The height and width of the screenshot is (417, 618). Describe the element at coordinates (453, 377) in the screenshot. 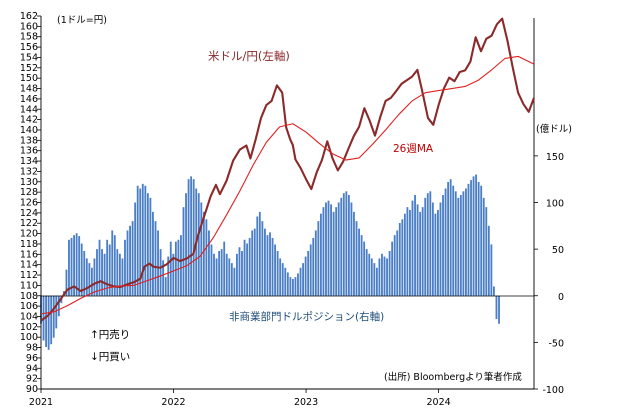

I see `source-note: (出所) Bloombergより筆者作成` at that location.